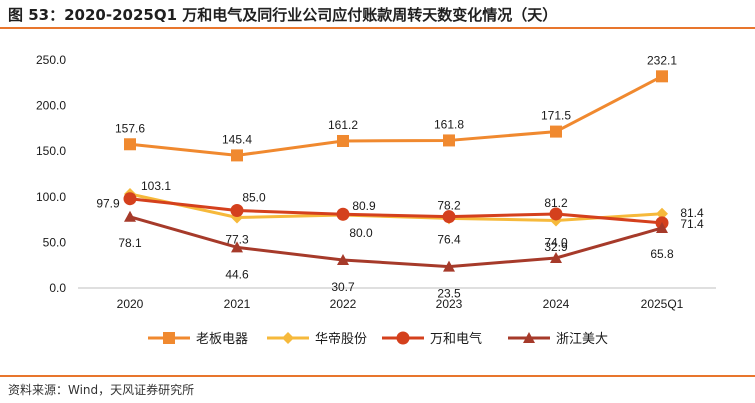 This screenshot has height=403, width=755. Describe the element at coordinates (130, 304) in the screenshot. I see `x-tick-label: 2020` at that location.